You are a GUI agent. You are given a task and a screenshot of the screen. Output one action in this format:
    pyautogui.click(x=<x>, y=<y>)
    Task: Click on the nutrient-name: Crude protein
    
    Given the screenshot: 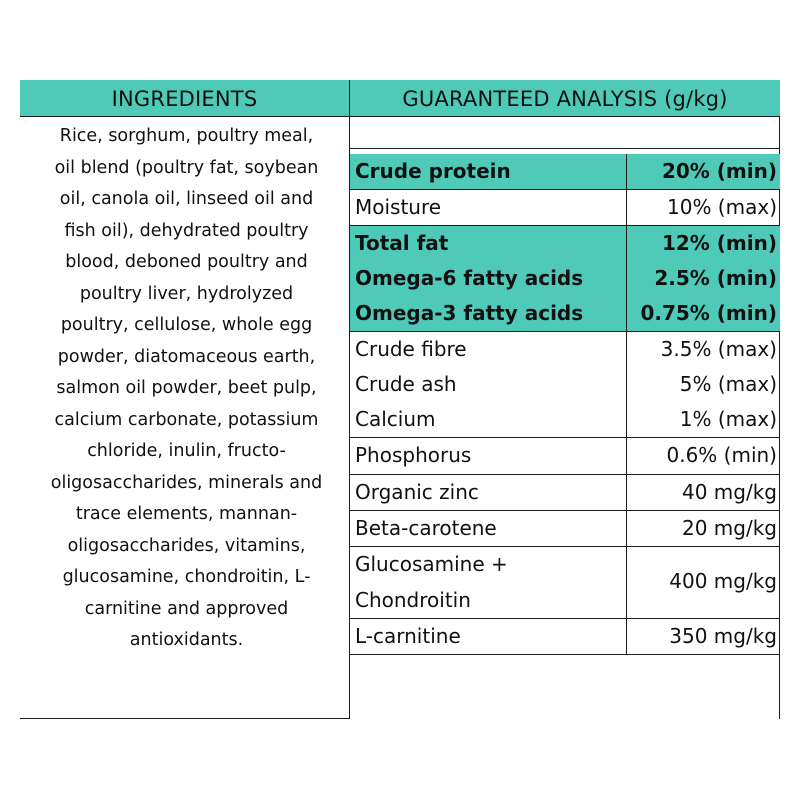 What is the action you would take?
    pyautogui.click(x=433, y=171)
    